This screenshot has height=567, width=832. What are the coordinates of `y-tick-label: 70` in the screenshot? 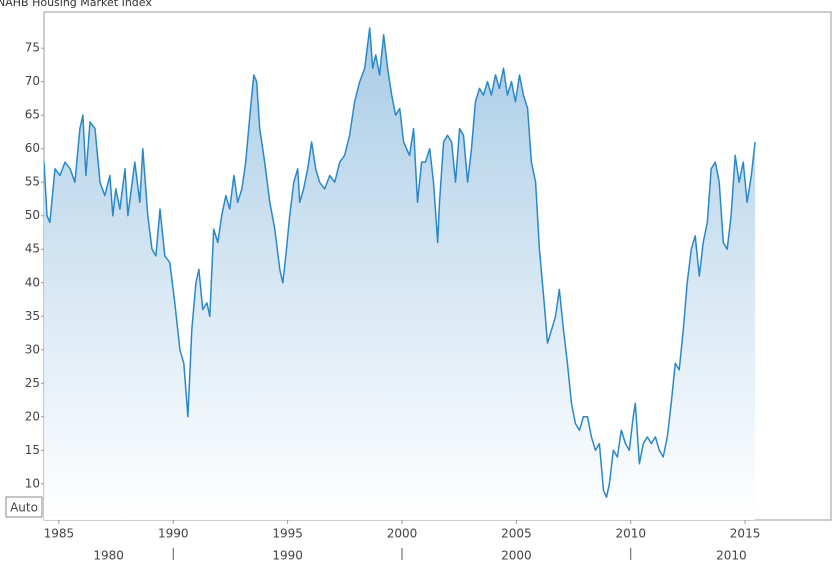 It's located at (32, 81).